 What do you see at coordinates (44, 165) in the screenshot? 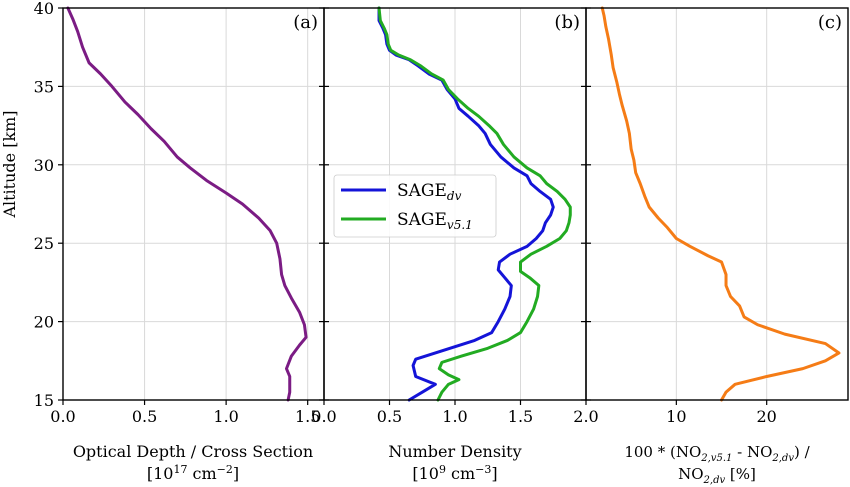
I see `panel-a-ytick-label-3: 30` at bounding box center [44, 165].